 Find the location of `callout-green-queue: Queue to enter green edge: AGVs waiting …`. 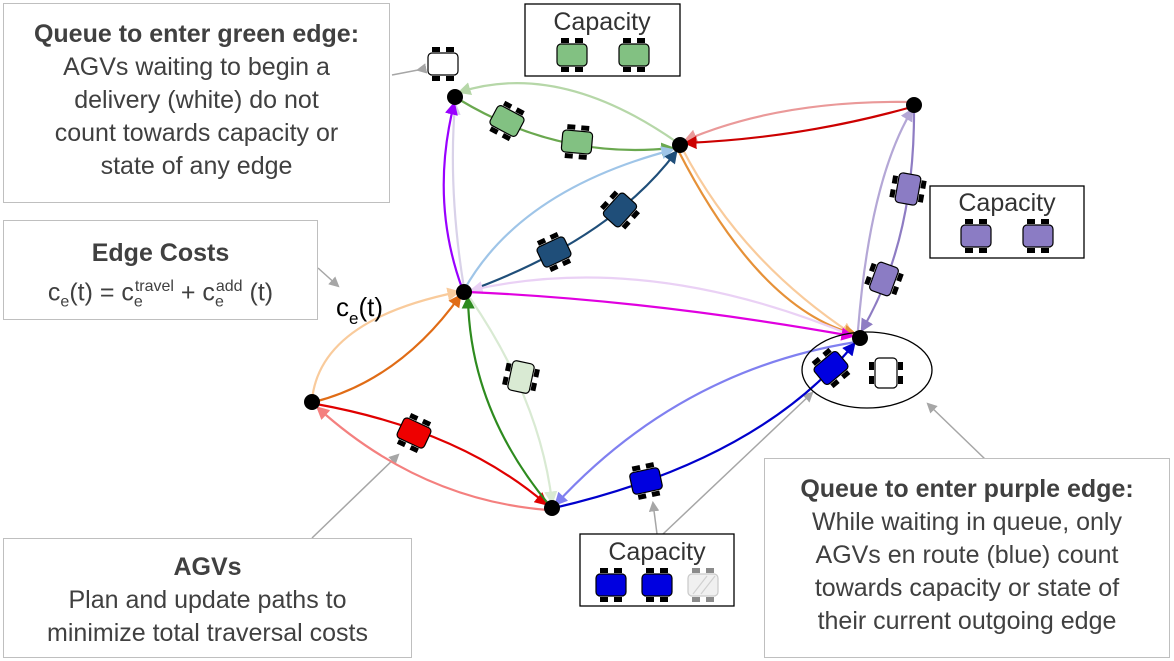

callout-green-queue: Queue to enter green edge: AGVs waiting … is located at coordinates (196, 103).